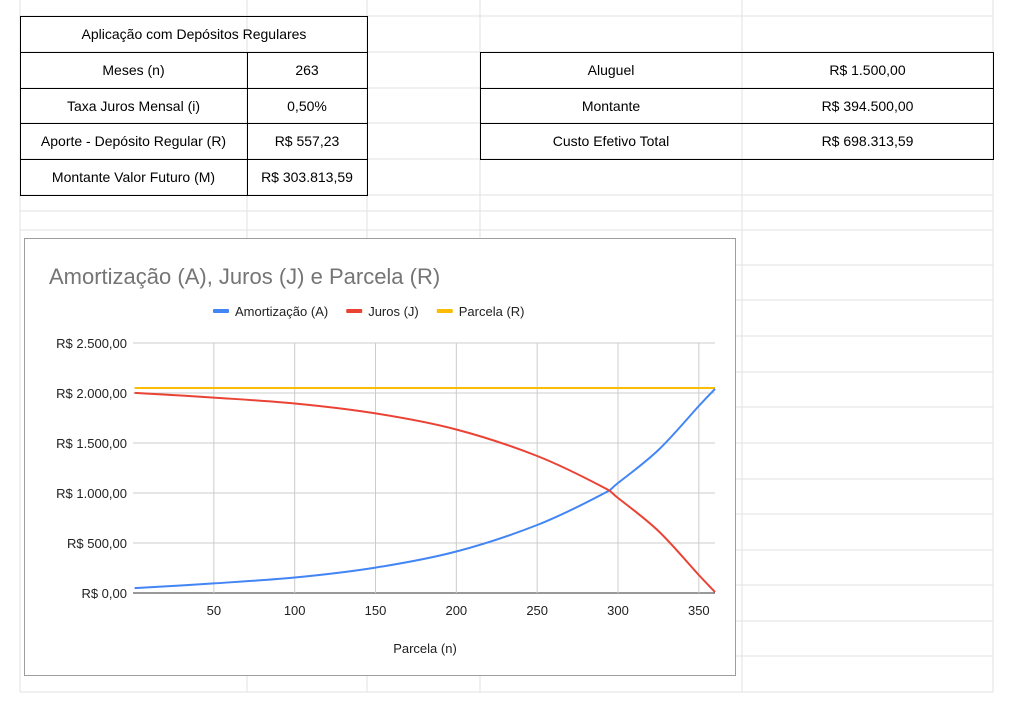  Describe the element at coordinates (194, 34) in the screenshot. I see `deposit-table-header: Aplicação com Depósitos Regulares` at that location.